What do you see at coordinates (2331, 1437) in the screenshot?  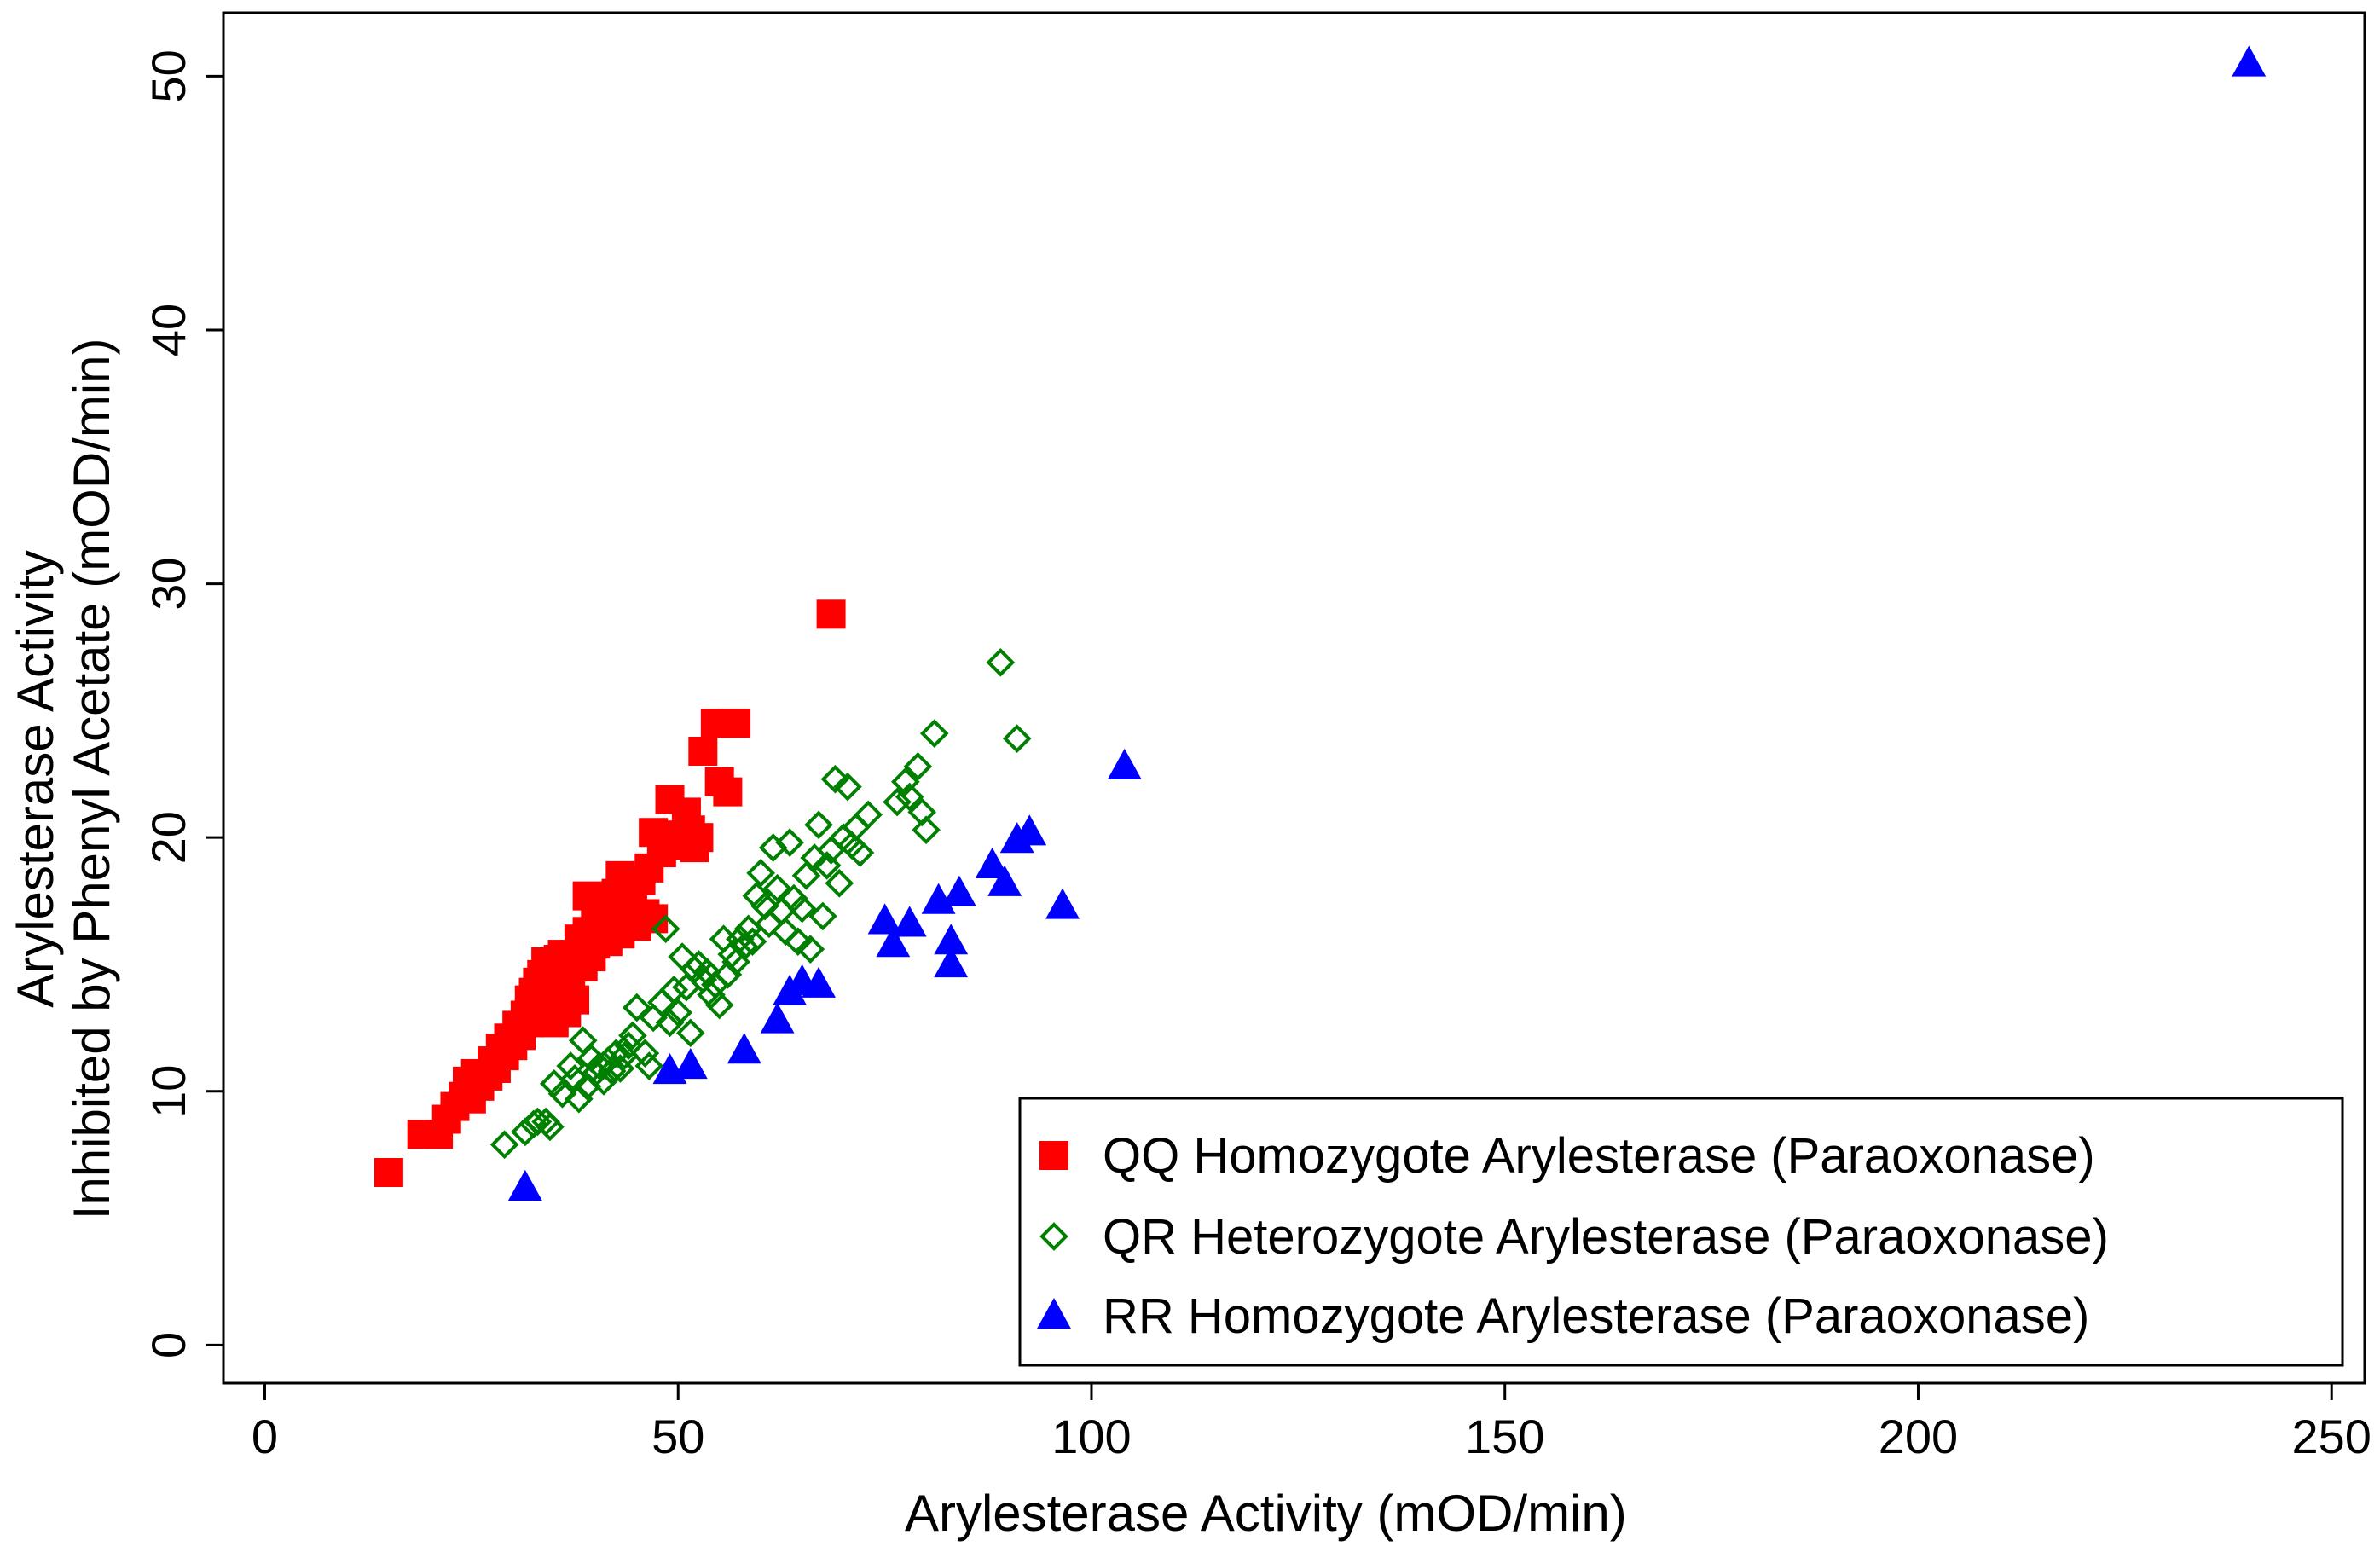 I see `x-tick-label: 250` at bounding box center [2331, 1437].